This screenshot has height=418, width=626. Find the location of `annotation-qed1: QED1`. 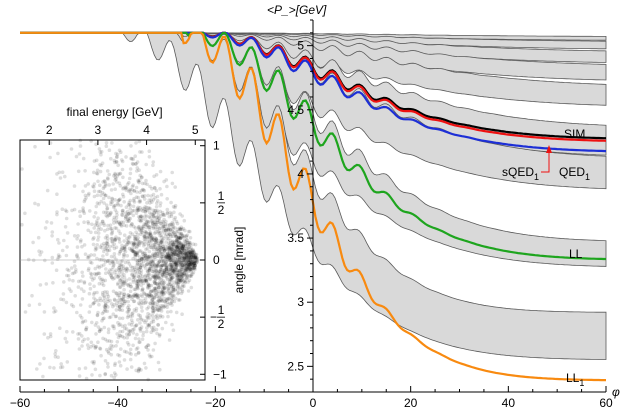

annotation-qed1: QED1 is located at coordinates (574, 173).